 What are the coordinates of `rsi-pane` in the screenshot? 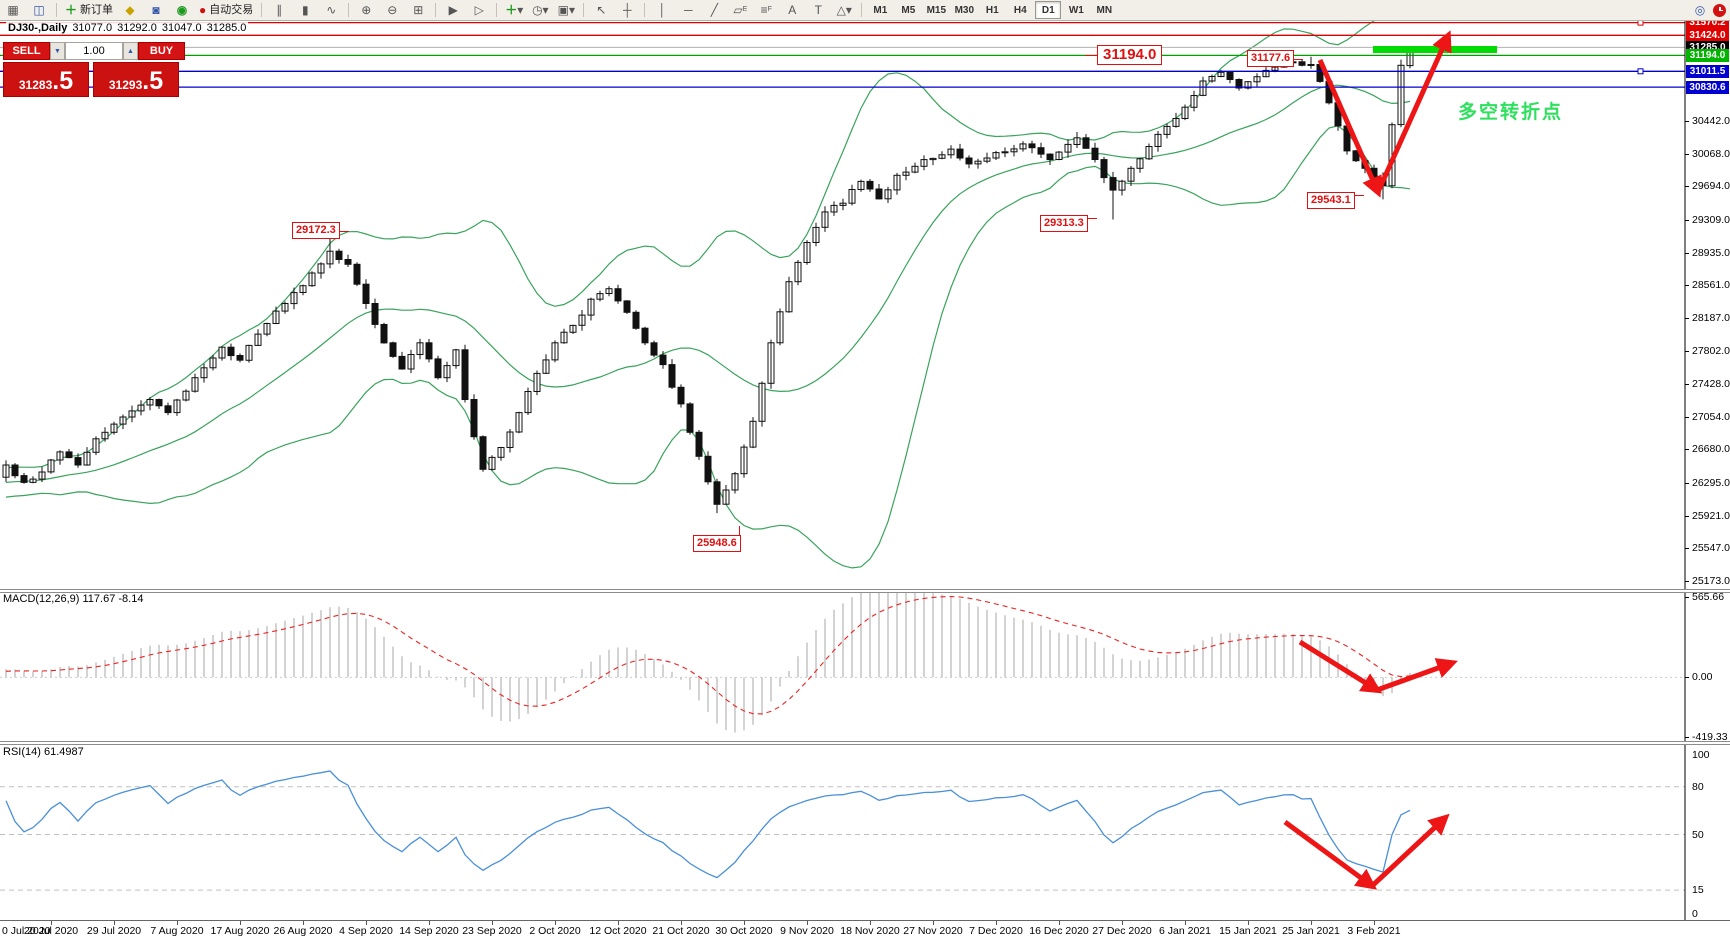 It's located at (842, 830).